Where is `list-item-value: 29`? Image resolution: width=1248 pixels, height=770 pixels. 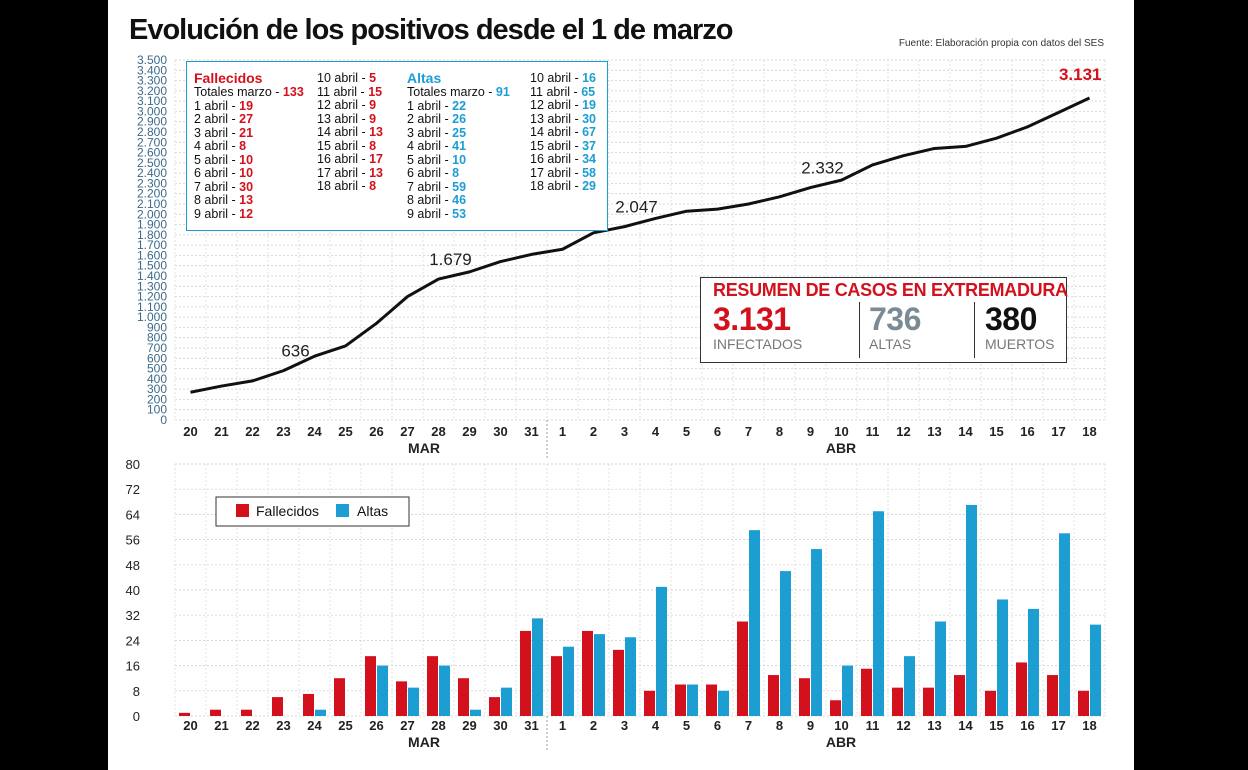 list-item-value: 29 is located at coordinates (589, 186).